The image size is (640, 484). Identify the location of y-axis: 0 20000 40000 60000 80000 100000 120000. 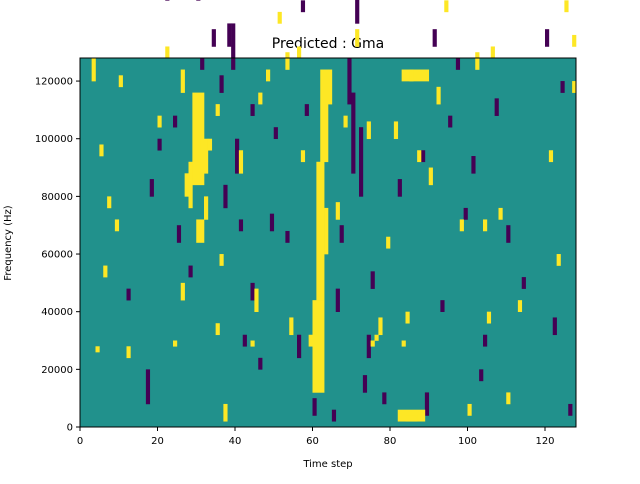
(57, 255).